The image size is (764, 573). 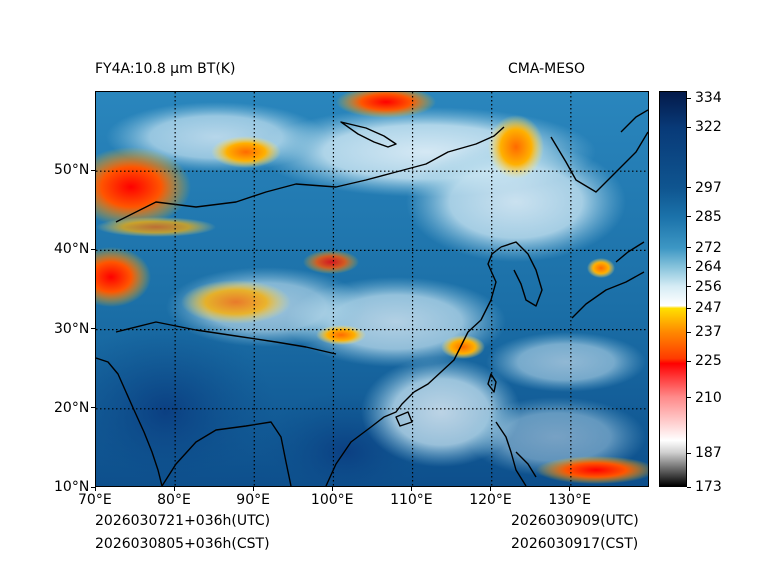 I want to click on latitude-tick-label: 20°N, so click(x=72, y=407).